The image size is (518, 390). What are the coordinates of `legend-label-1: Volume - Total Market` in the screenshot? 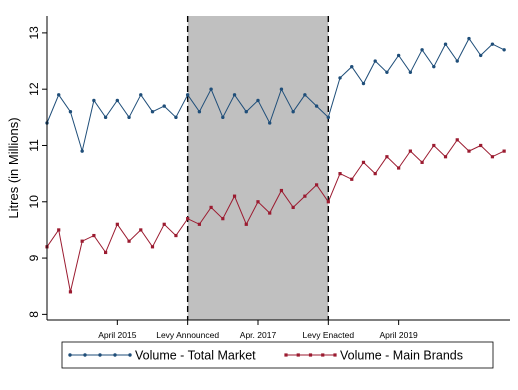 It's located at (195, 356).